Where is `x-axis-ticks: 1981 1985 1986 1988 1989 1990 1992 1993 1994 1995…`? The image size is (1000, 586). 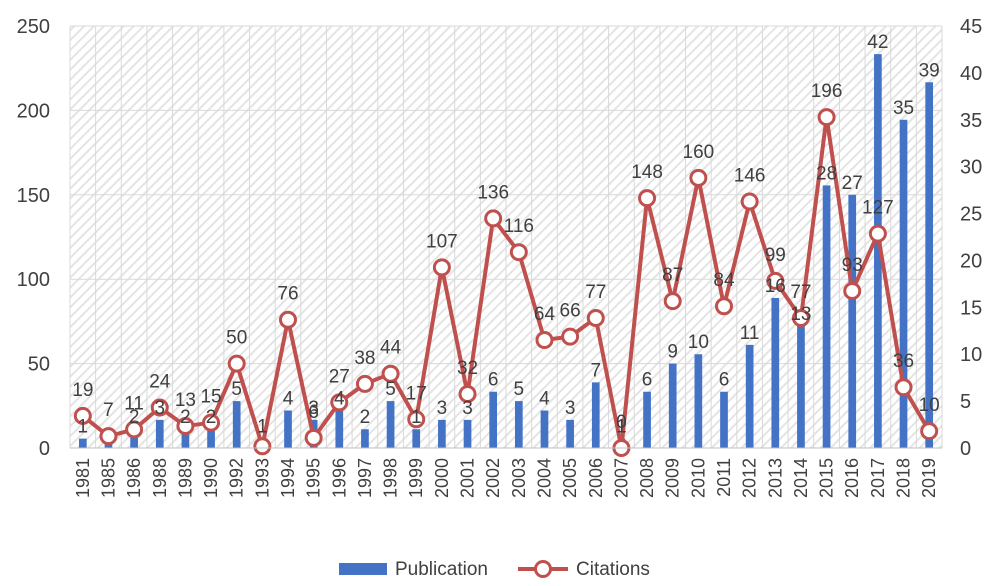 x-axis-ticks: 1981 1985 1986 1988 1989 1990 1992 1993 1994 1995… is located at coordinates (506, 472).